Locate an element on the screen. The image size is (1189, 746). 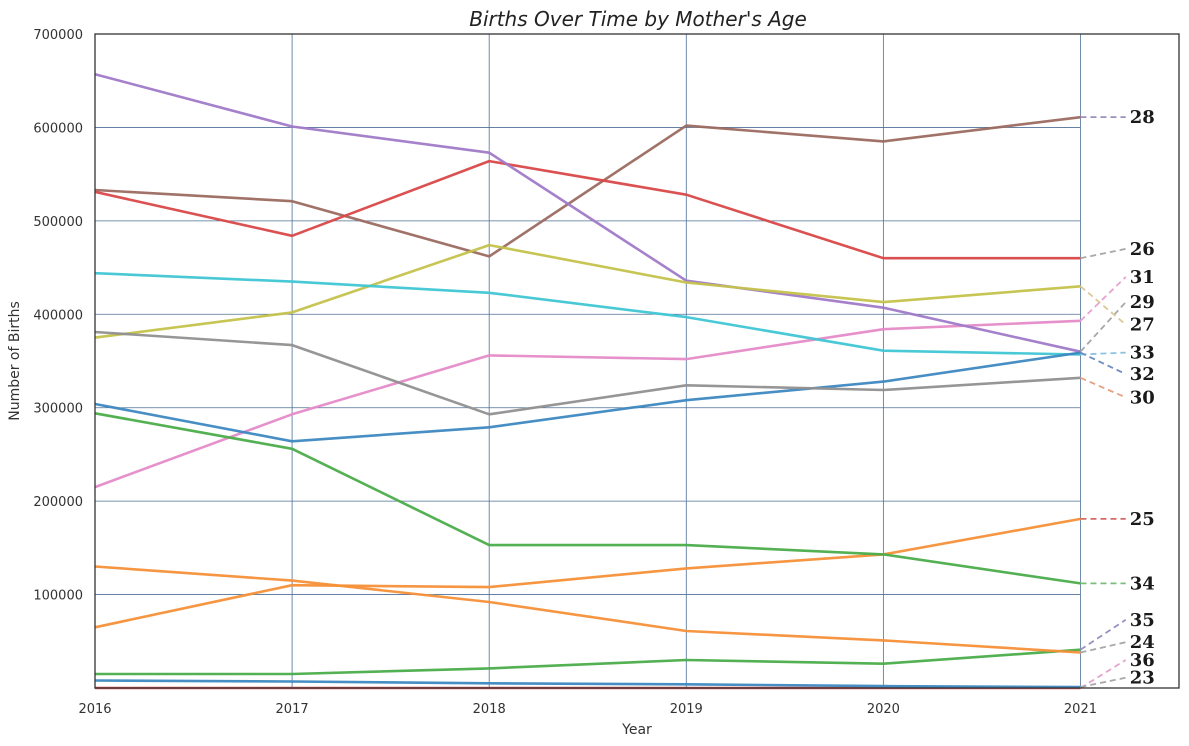
x-axis-label: Year is located at coordinates (636, 730).